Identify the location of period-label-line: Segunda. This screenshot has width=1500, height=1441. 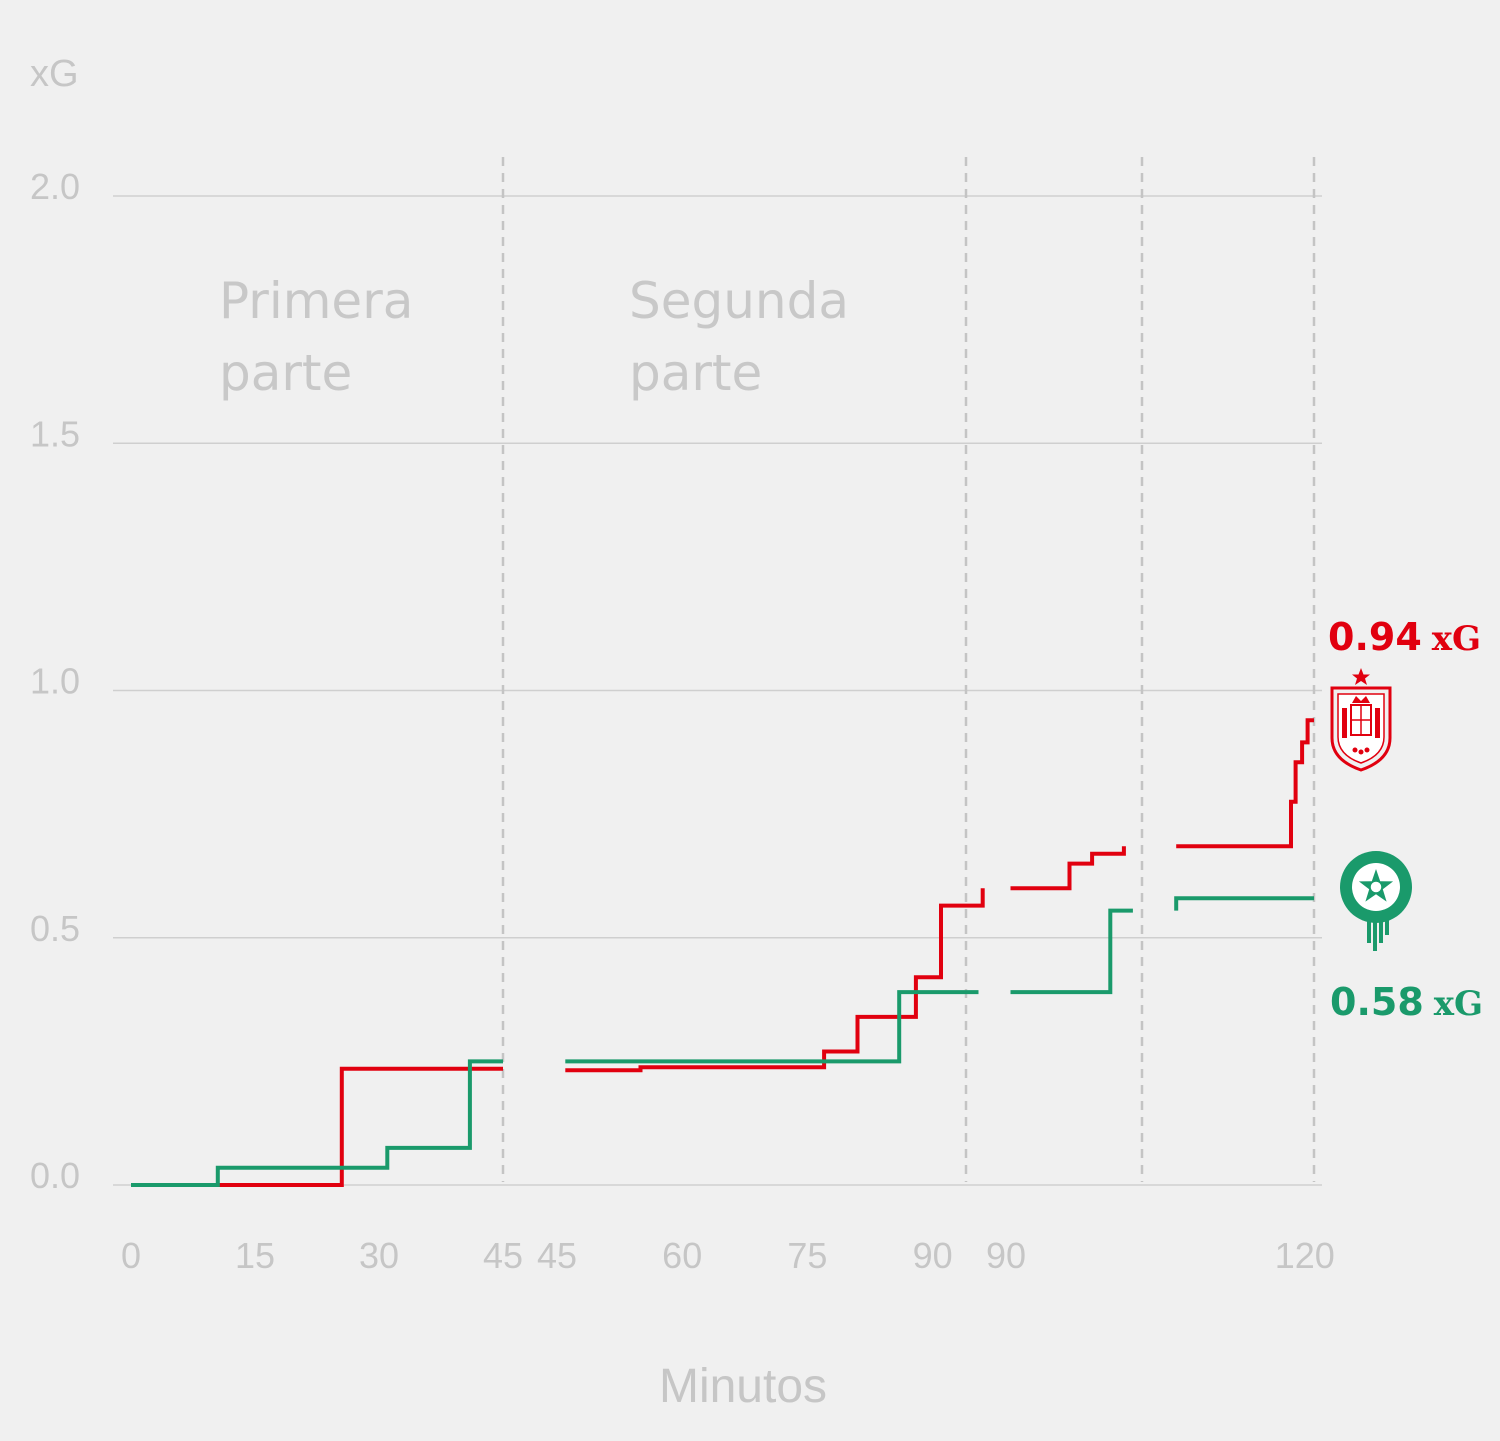
(739, 301).